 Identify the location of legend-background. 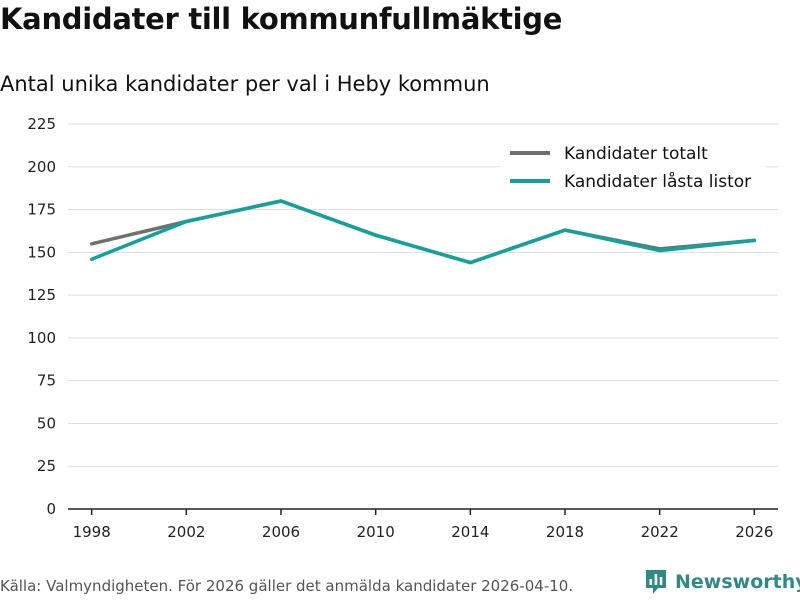
(633, 167).